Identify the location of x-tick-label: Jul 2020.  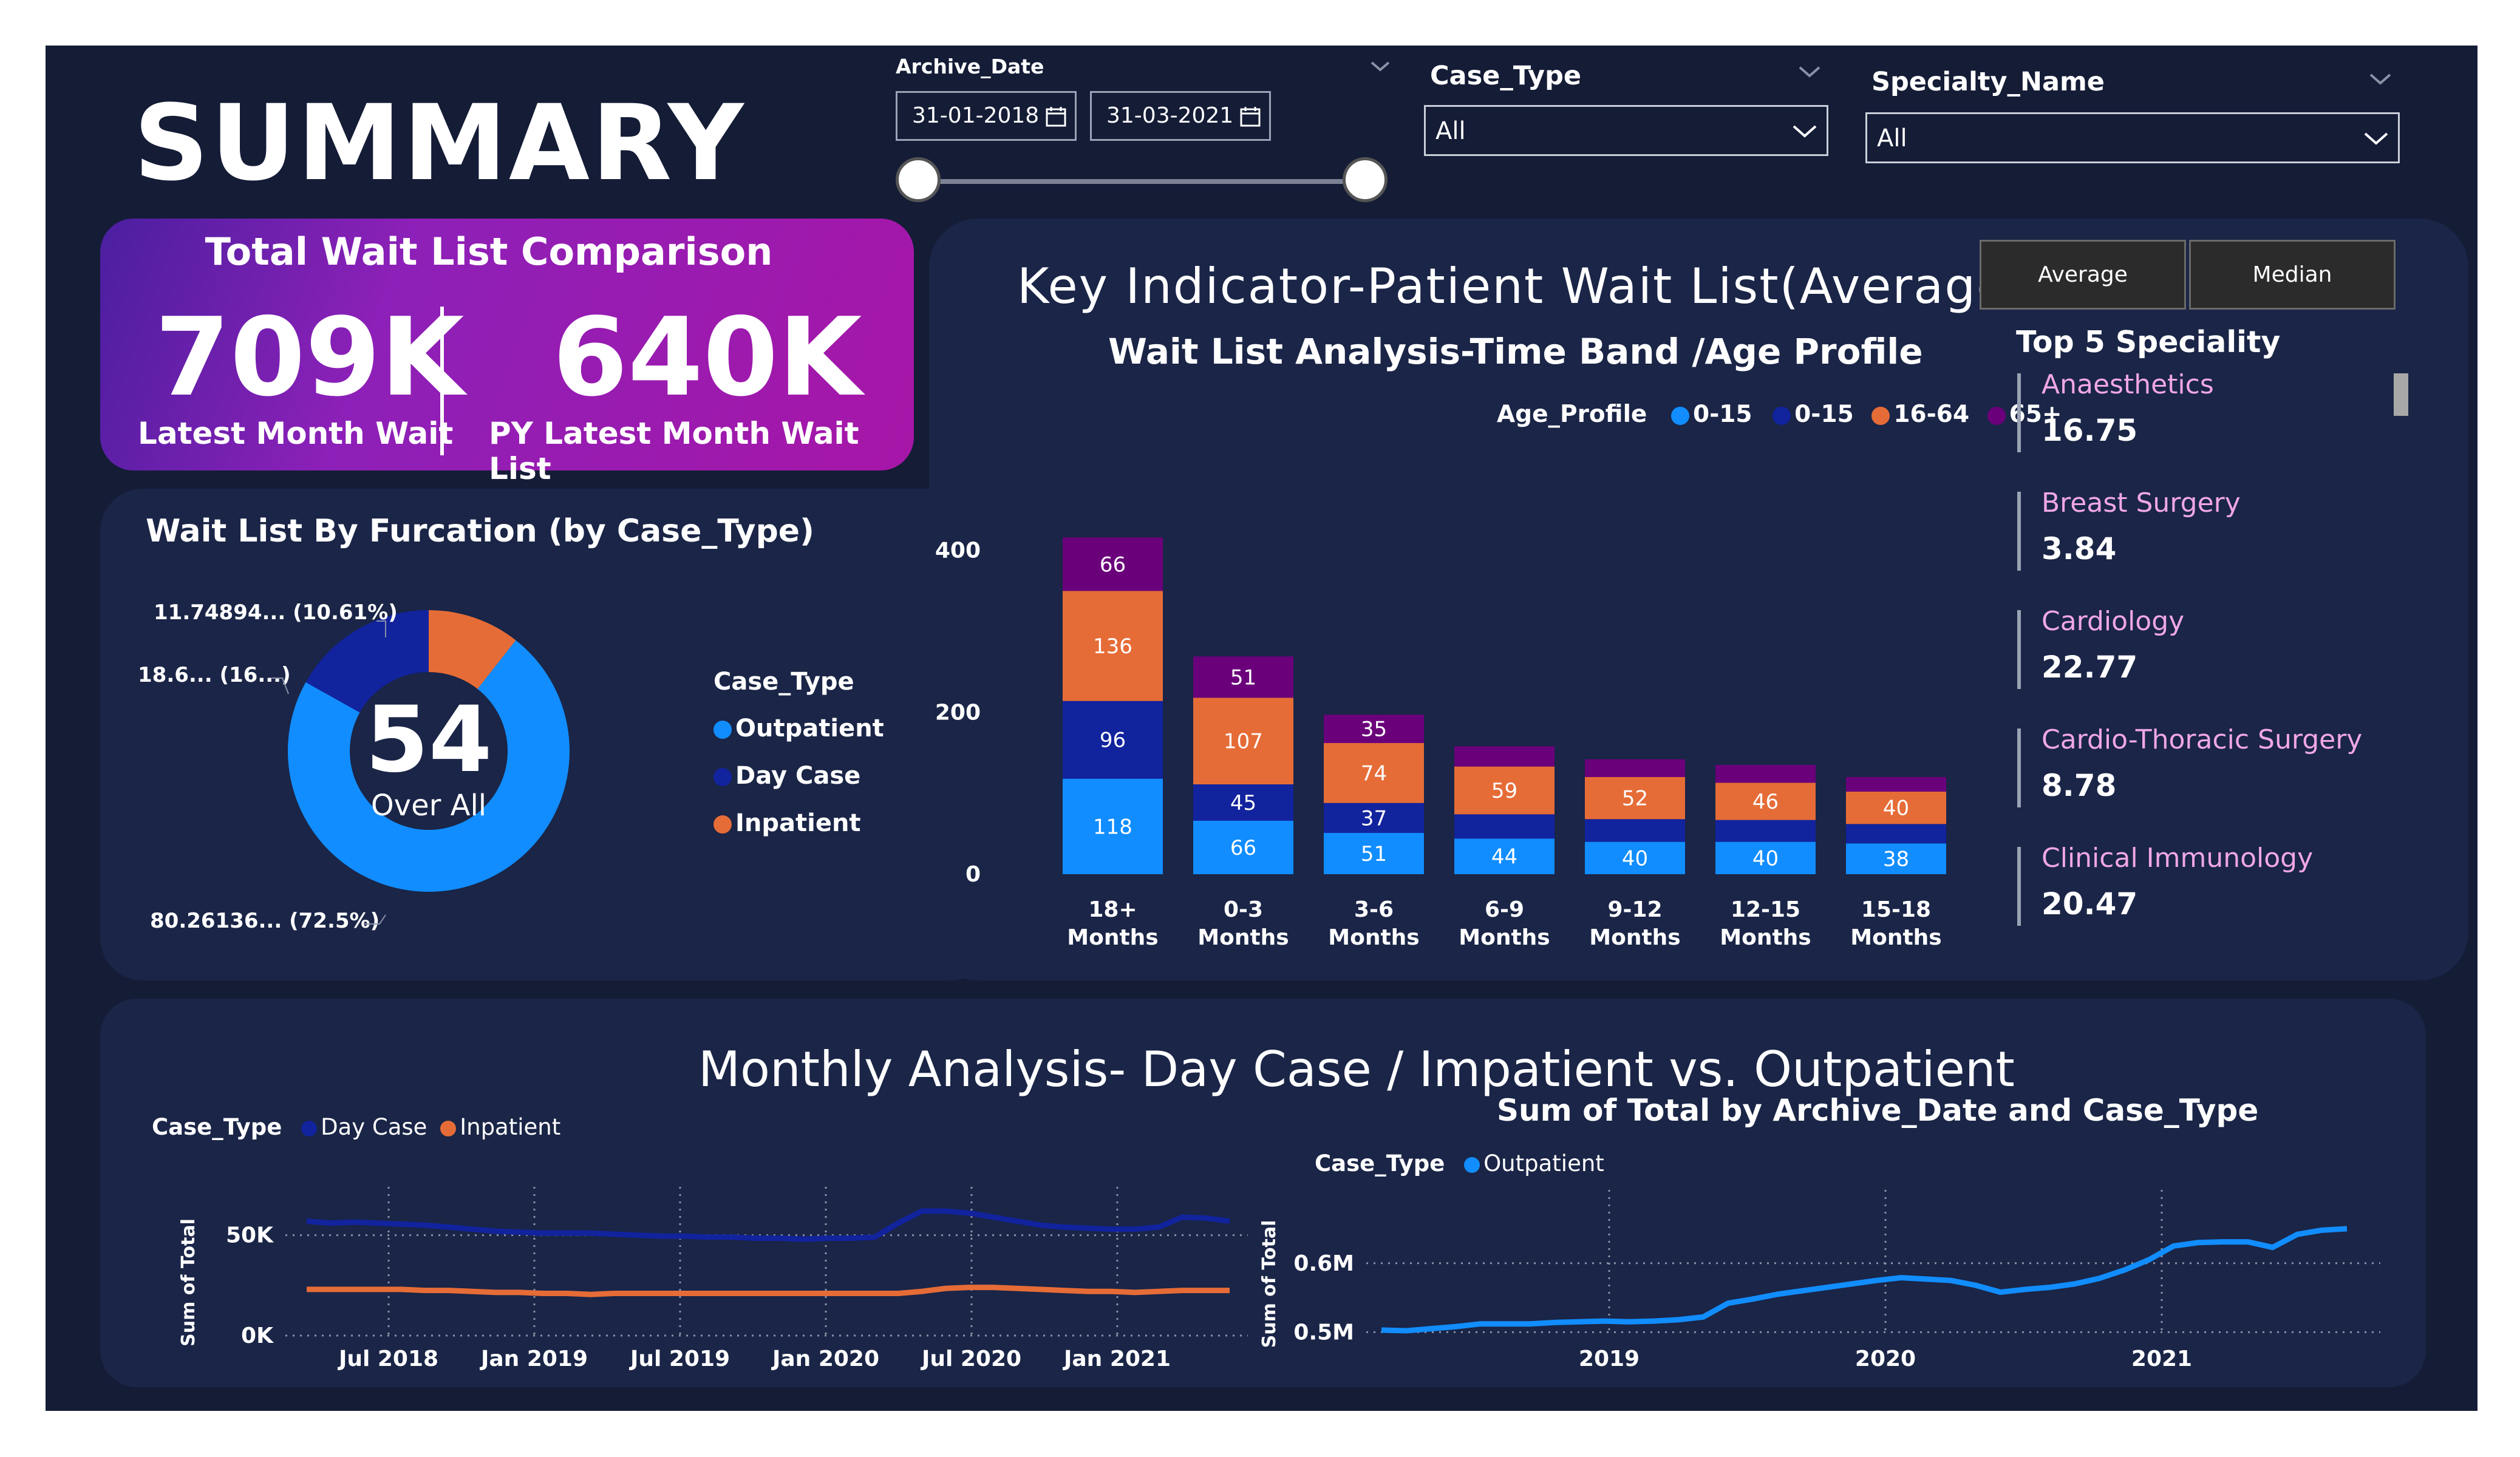
(970, 1359).